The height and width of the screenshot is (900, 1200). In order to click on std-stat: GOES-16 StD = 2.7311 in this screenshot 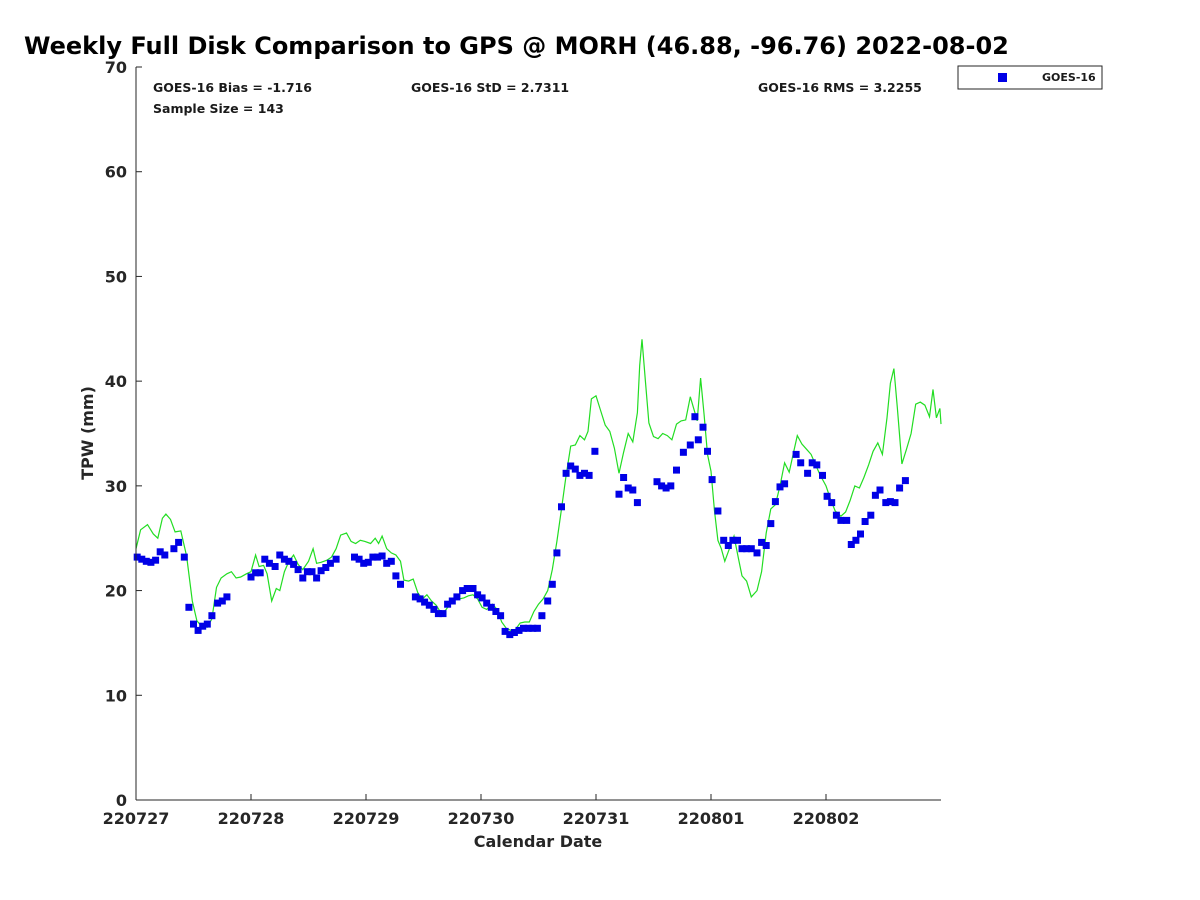, I will do `click(490, 87)`.